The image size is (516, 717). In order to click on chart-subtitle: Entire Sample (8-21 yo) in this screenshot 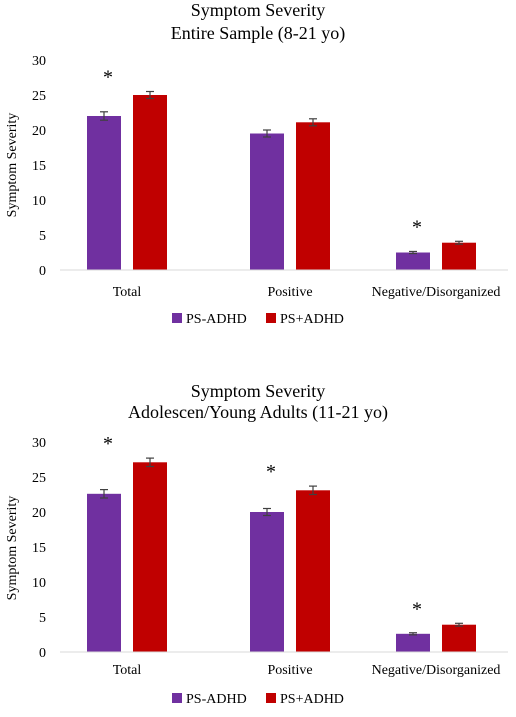, I will do `click(258, 33)`.